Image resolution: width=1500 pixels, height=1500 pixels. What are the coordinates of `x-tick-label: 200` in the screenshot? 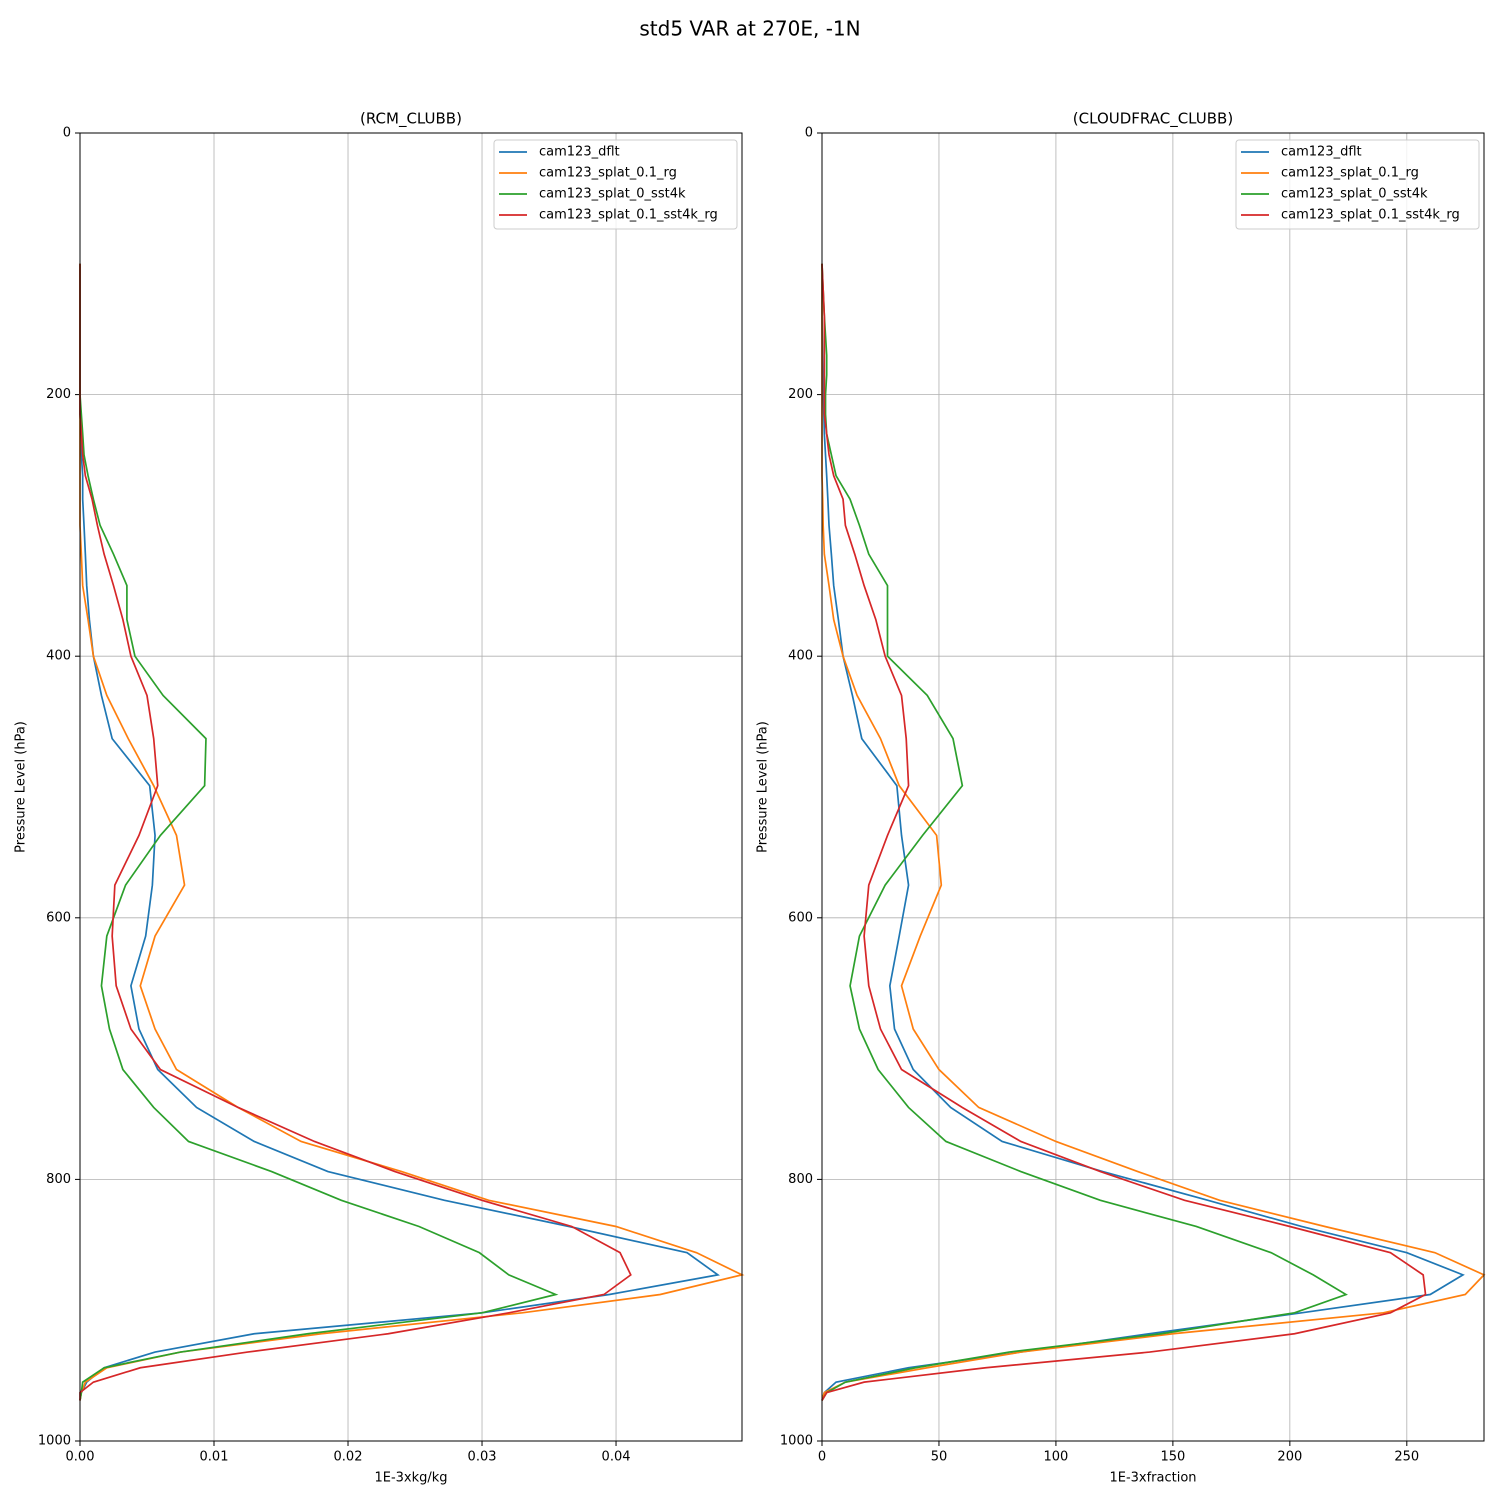 It's located at (1289, 1457).